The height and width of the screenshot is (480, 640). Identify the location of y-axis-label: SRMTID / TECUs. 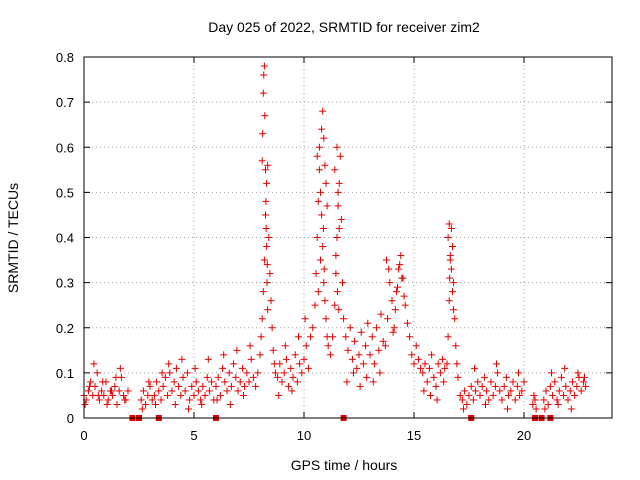
(13, 238).